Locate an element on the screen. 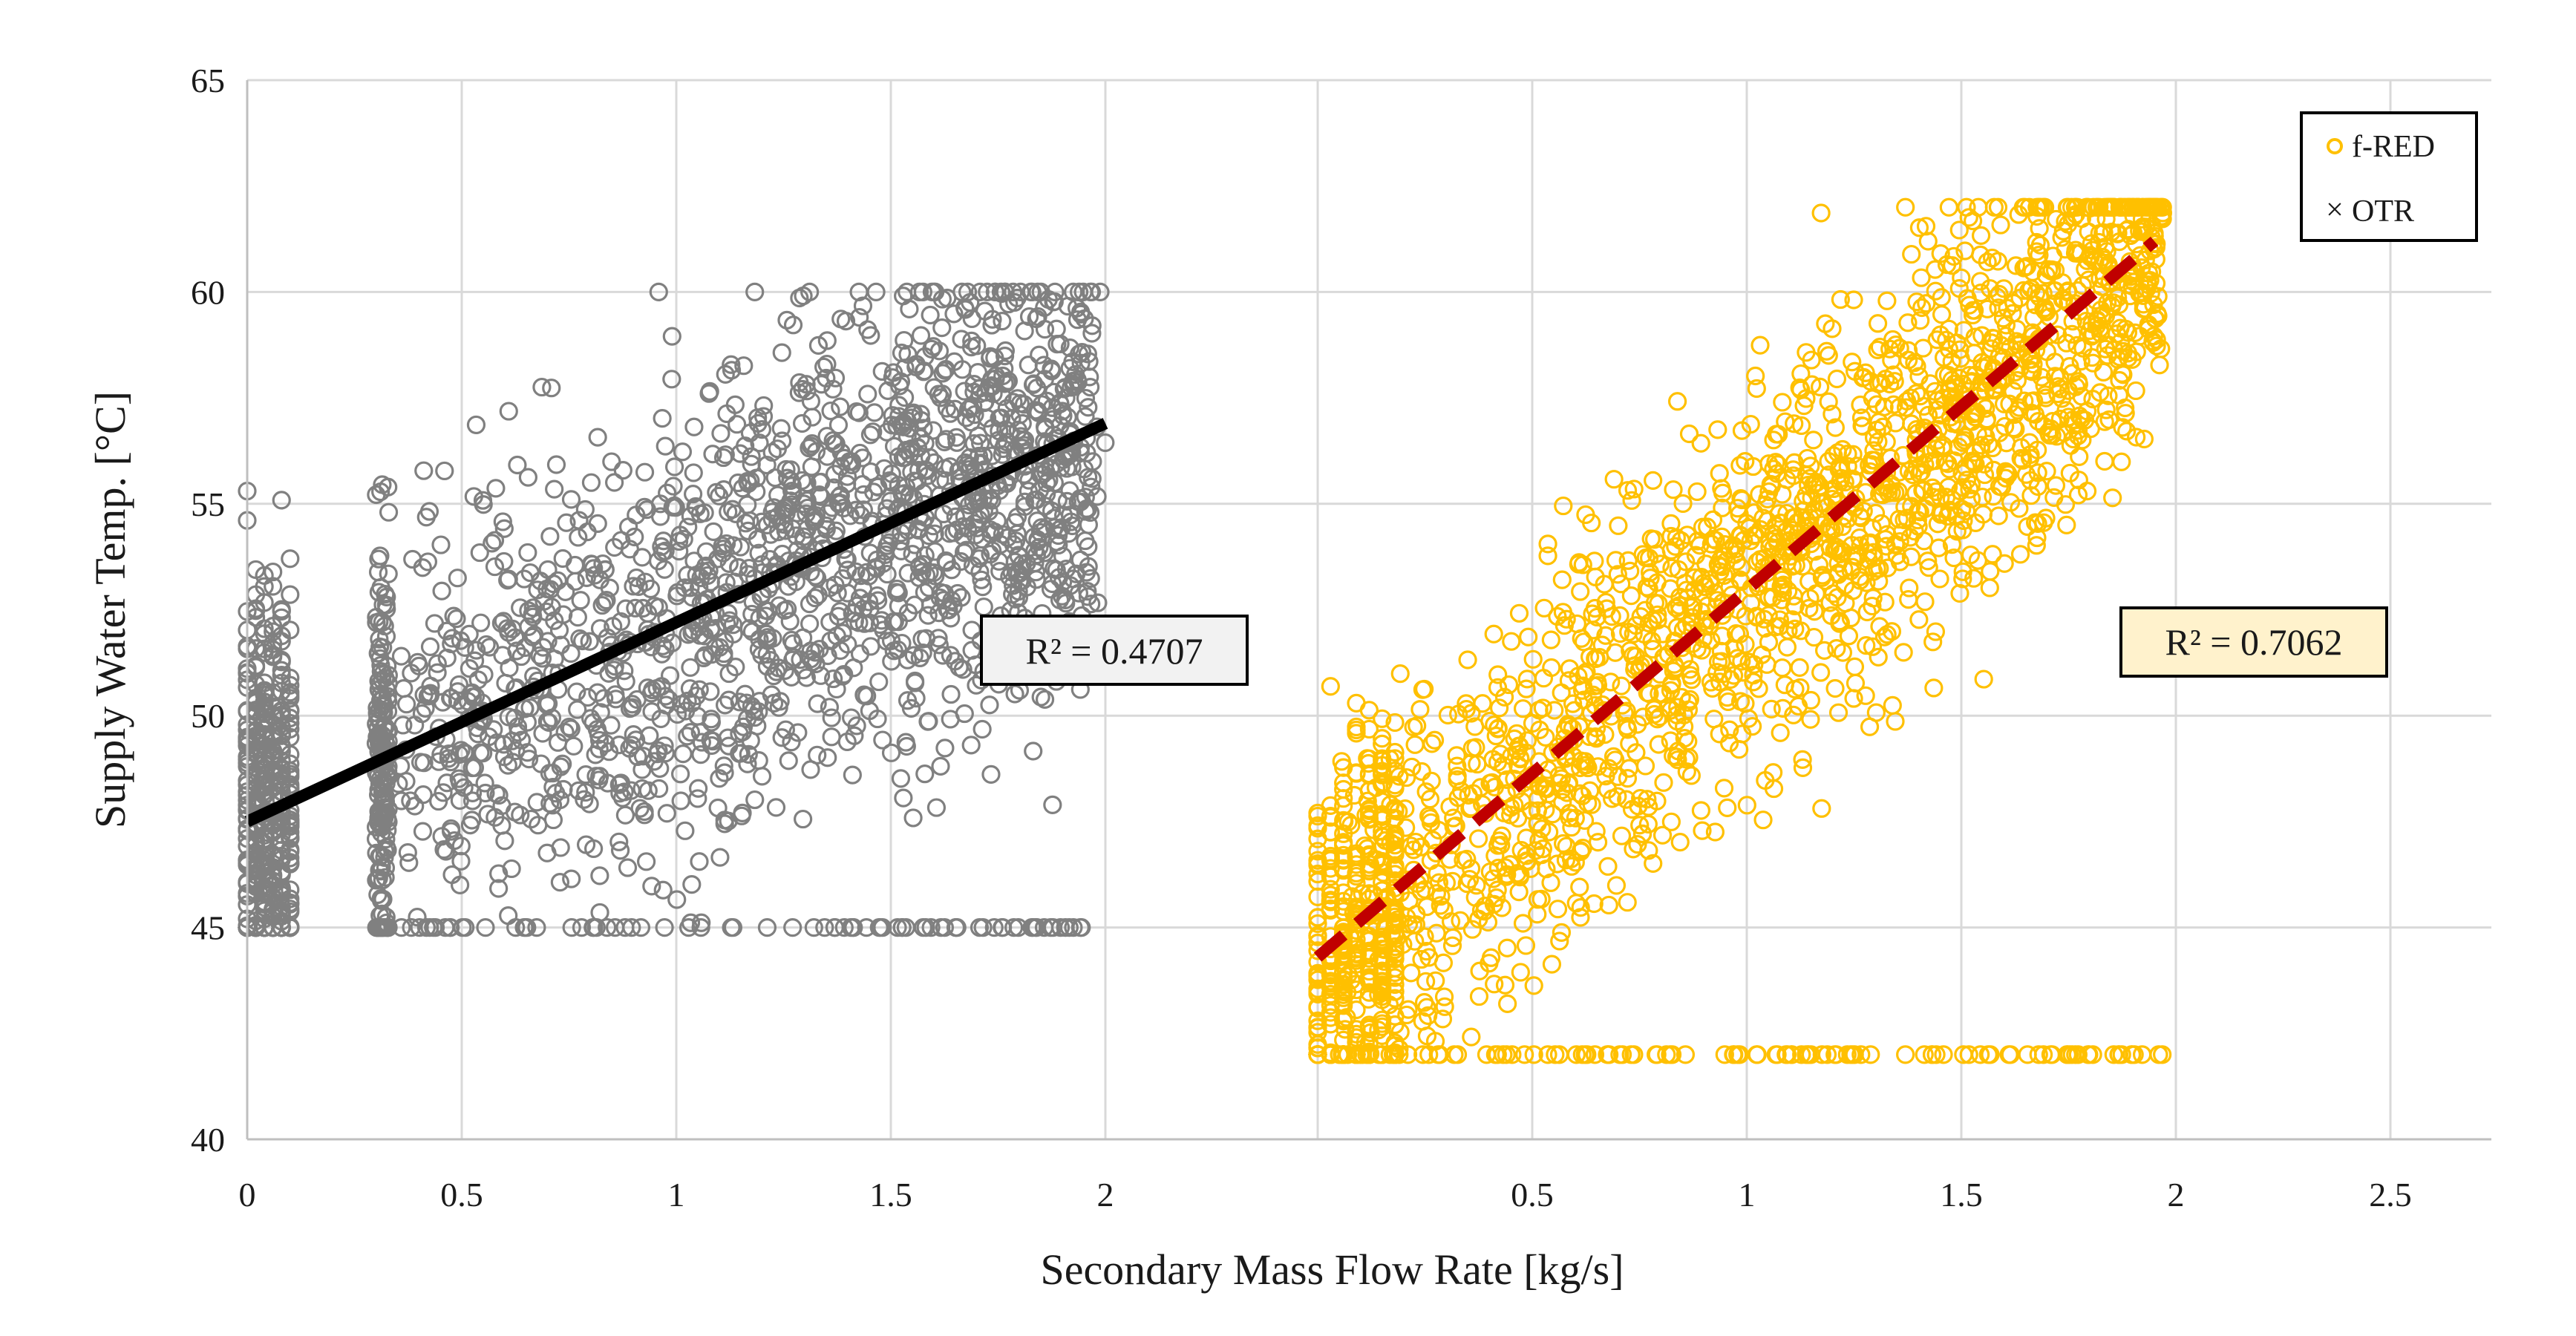 This screenshot has height=1336, width=2576. legend-label-f-red: f-RED is located at coordinates (2393, 147).